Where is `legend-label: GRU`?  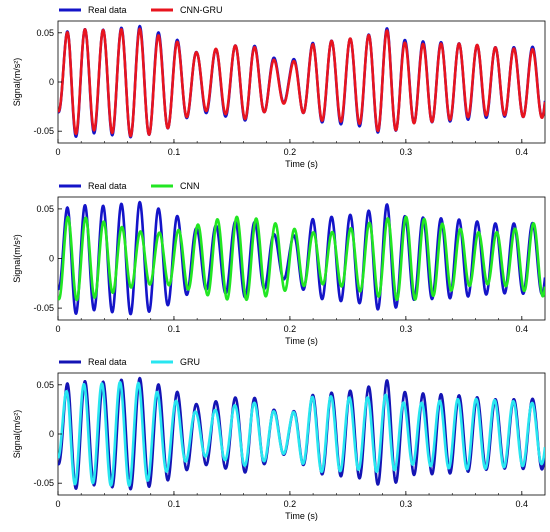 legend-label: GRU is located at coordinates (190, 362).